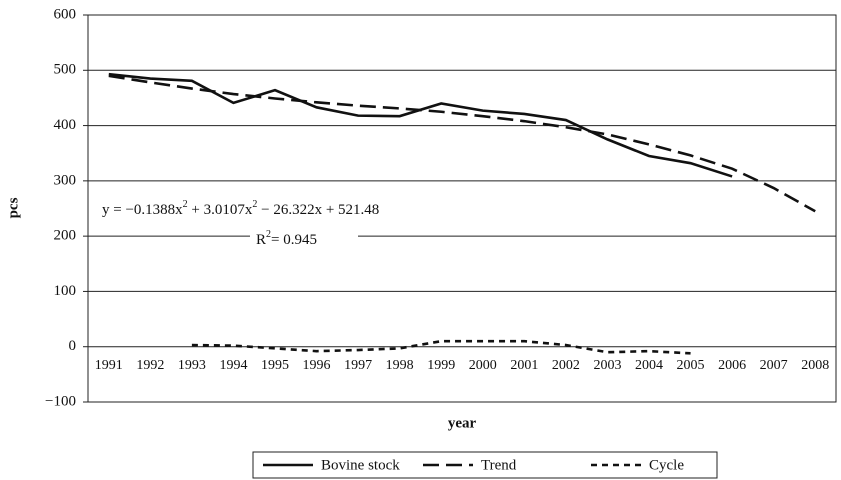 The width and height of the screenshot is (841, 480). I want to click on x-tick-label: 1991, so click(109, 365).